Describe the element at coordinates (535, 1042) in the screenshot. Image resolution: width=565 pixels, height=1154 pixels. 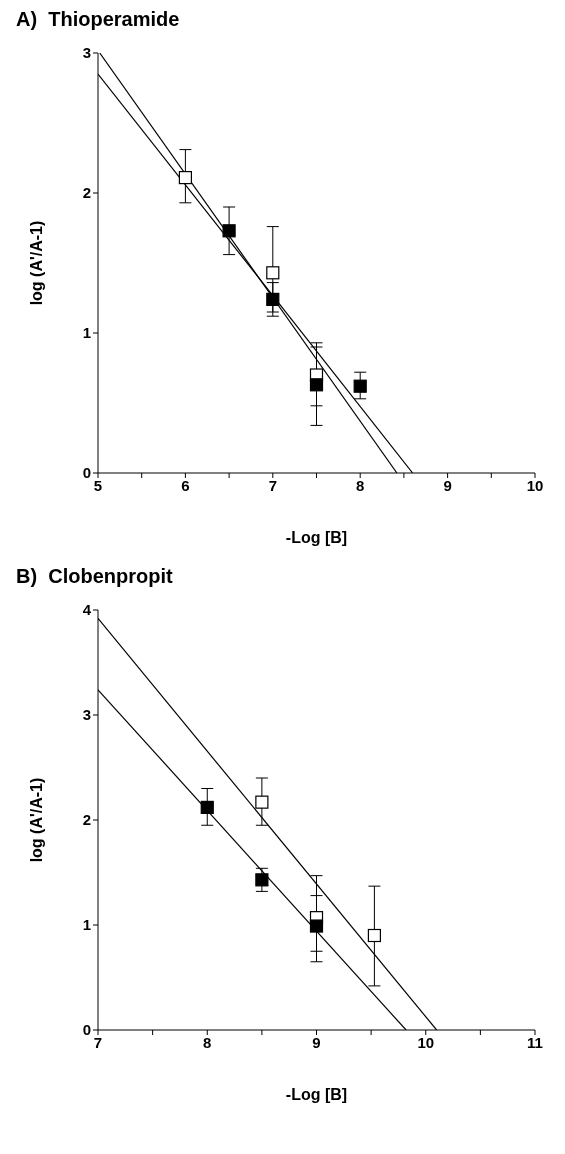
I see `x-tick-label: 11` at that location.